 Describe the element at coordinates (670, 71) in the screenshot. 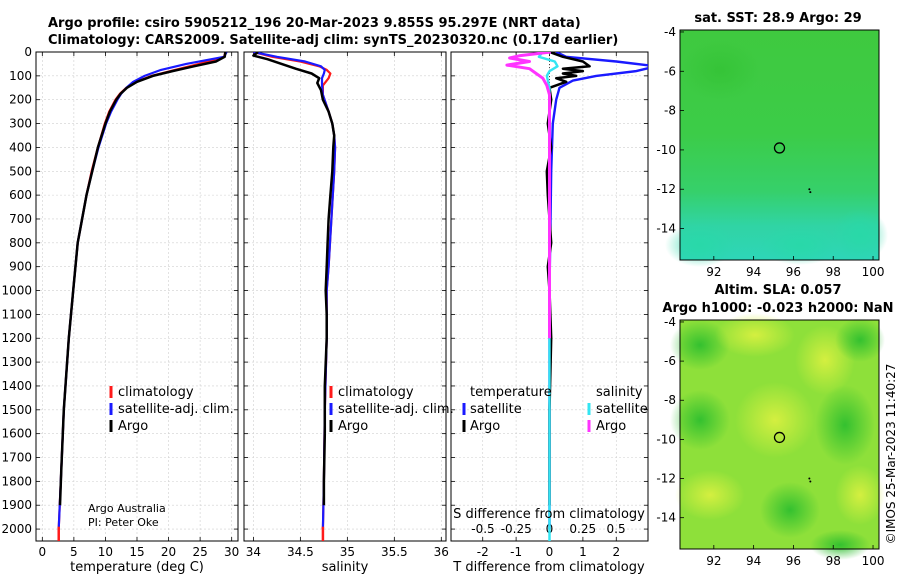

I see `sst-ytick-label: -6` at that location.